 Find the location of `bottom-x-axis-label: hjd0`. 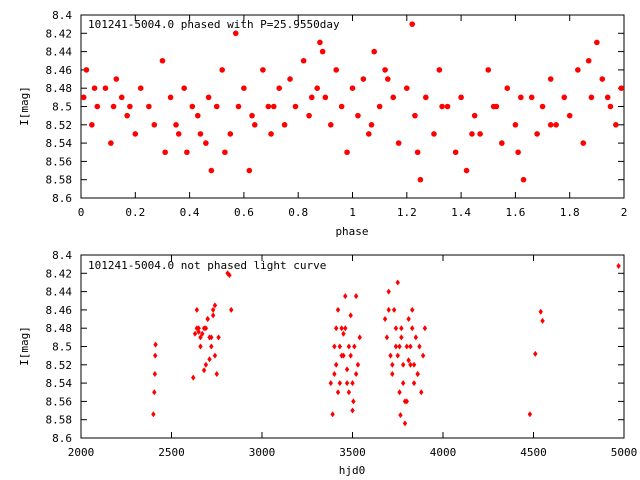

bottom-x-axis-label: hjd0 is located at coordinates (352, 470).